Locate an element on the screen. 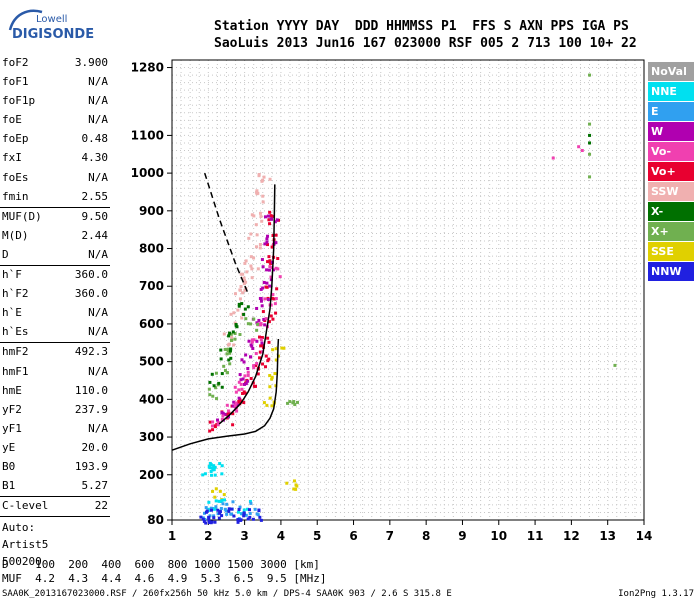  param-key: h`F2 is located at coordinates (15, 294).